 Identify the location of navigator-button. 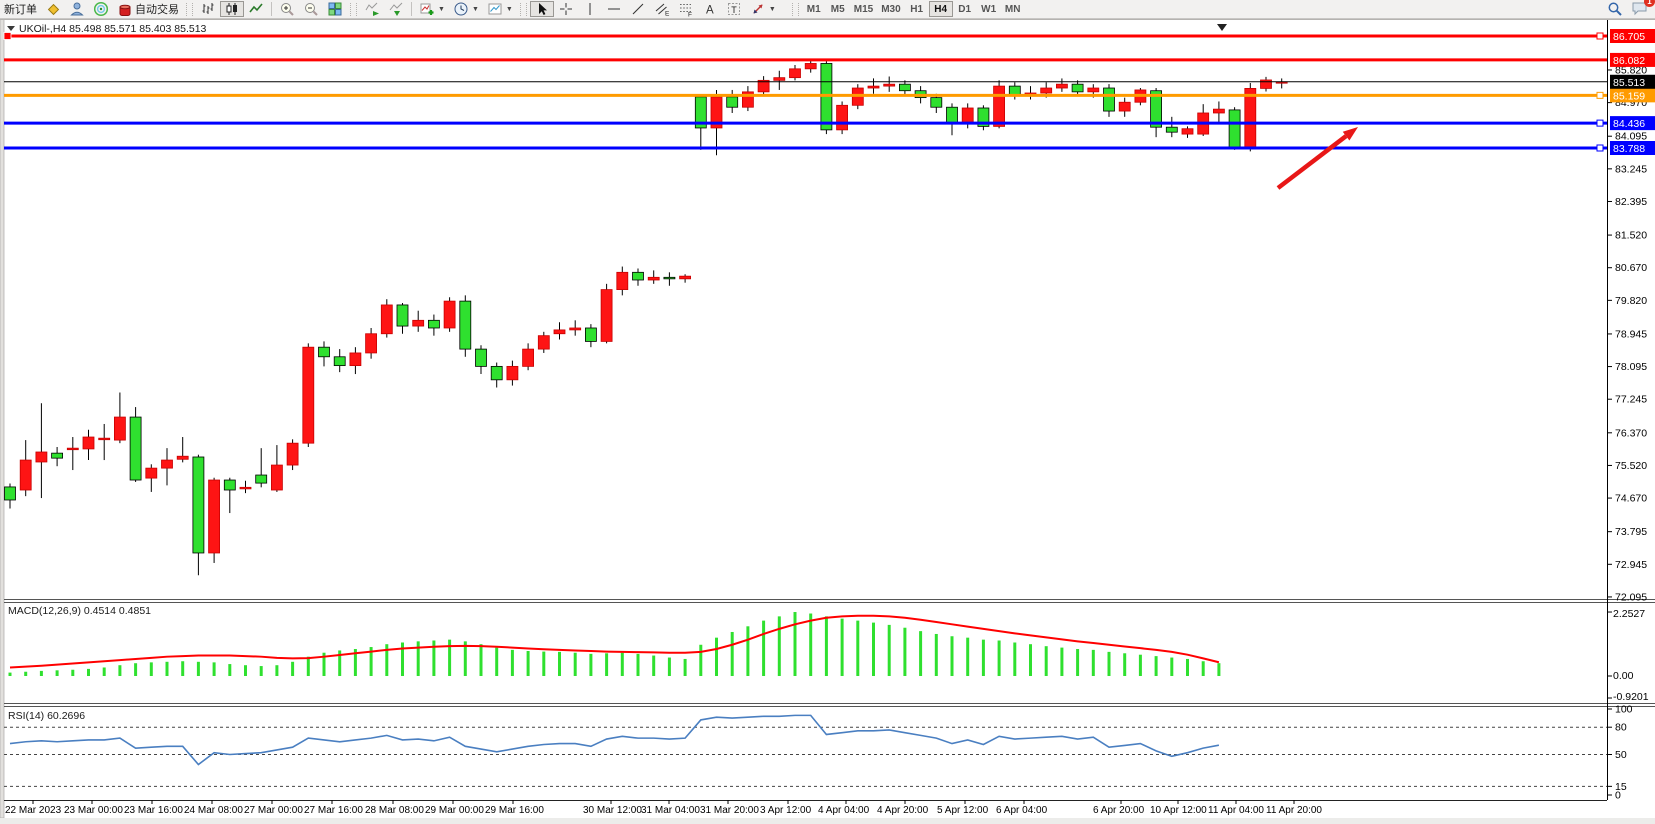
(77, 9).